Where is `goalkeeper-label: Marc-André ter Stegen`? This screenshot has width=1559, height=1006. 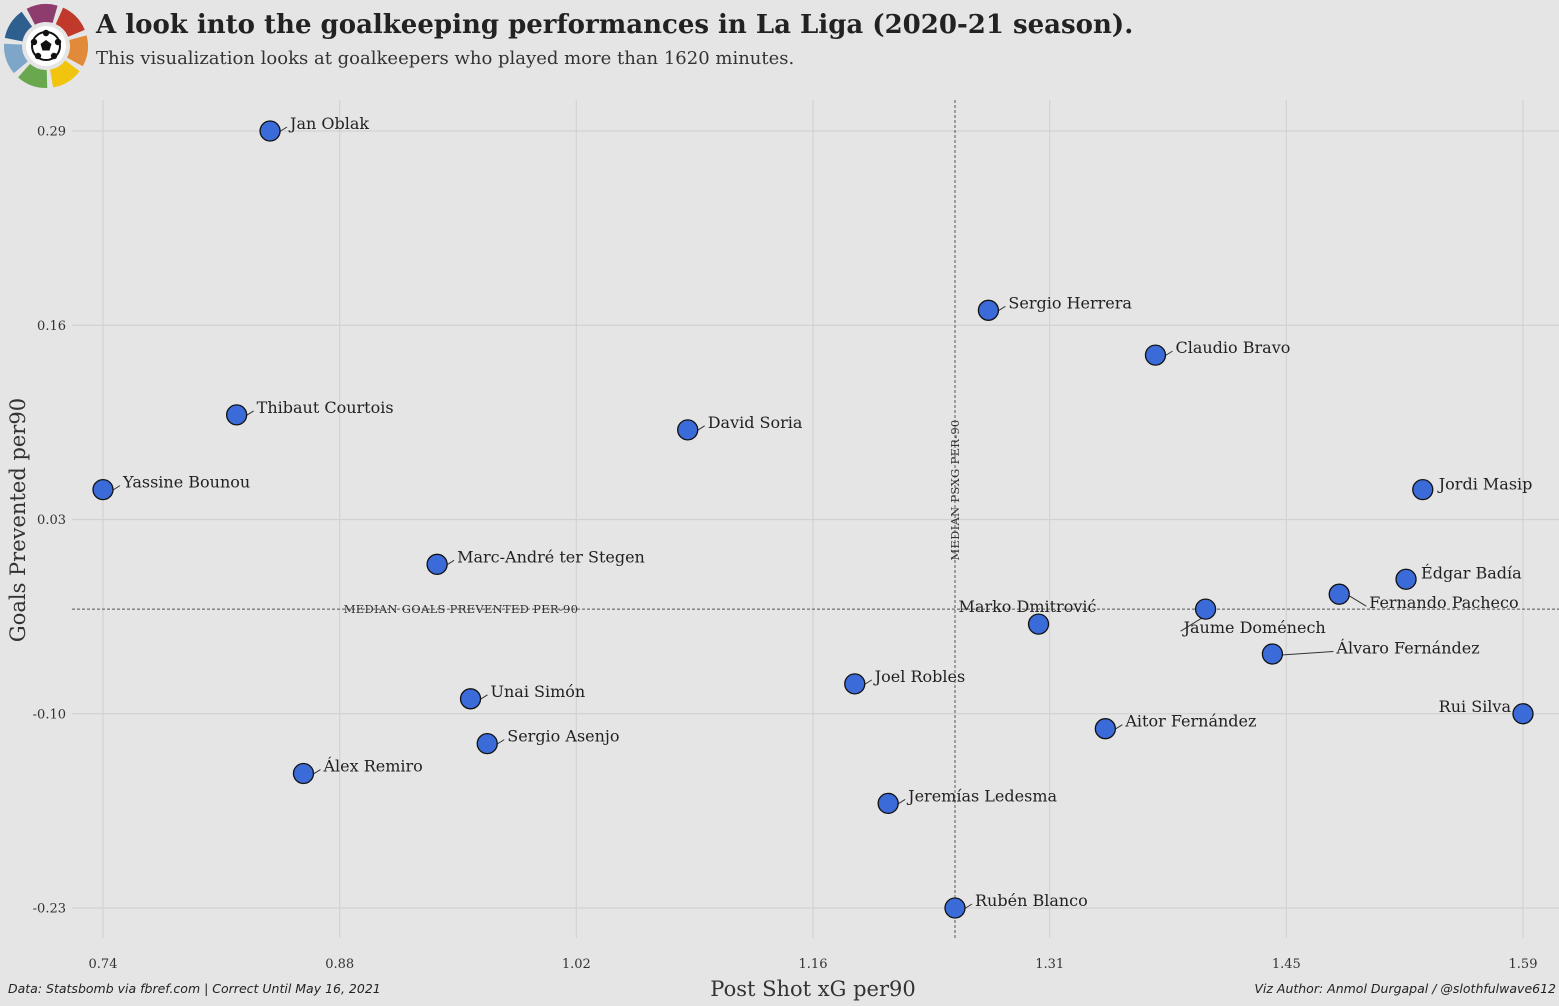 goalkeeper-label: Marc-André ter Stegen is located at coordinates (551, 556).